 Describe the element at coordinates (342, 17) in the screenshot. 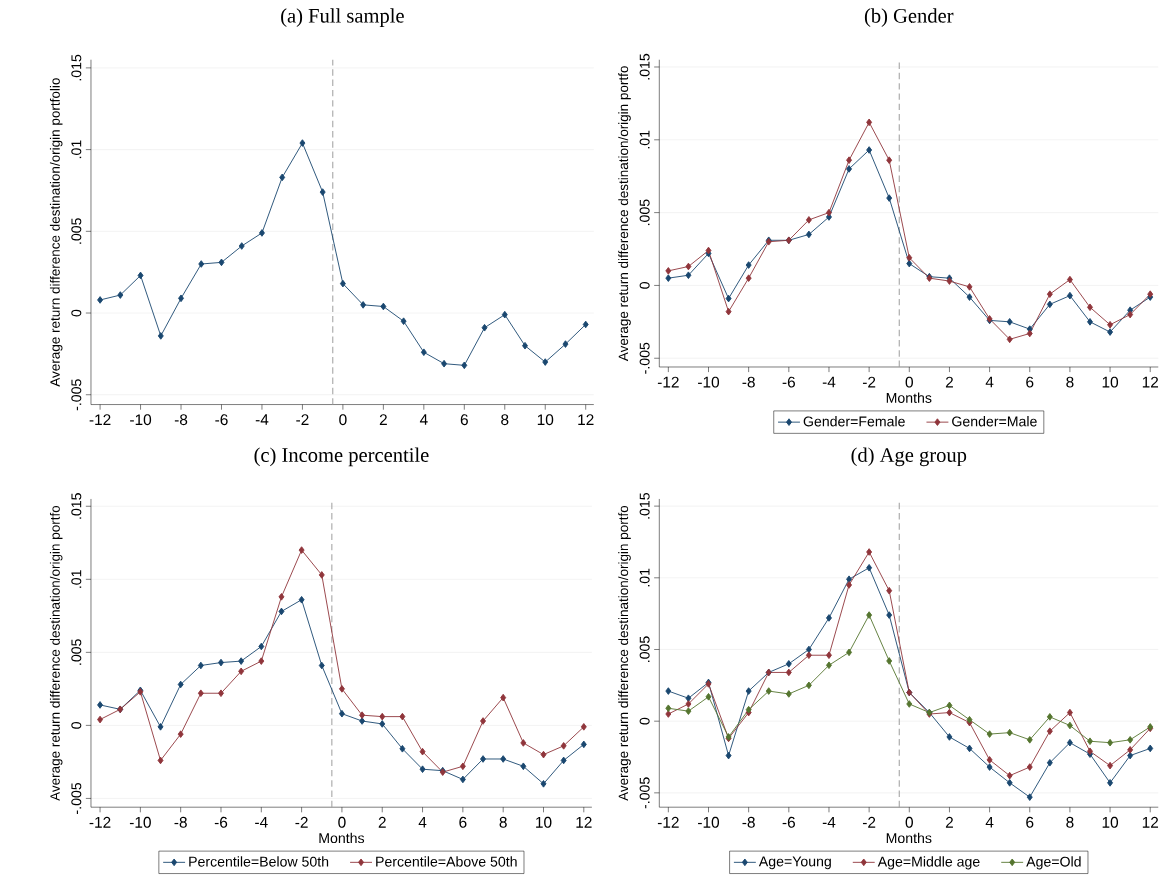

I see `chart-title: (a) Full sample` at that location.